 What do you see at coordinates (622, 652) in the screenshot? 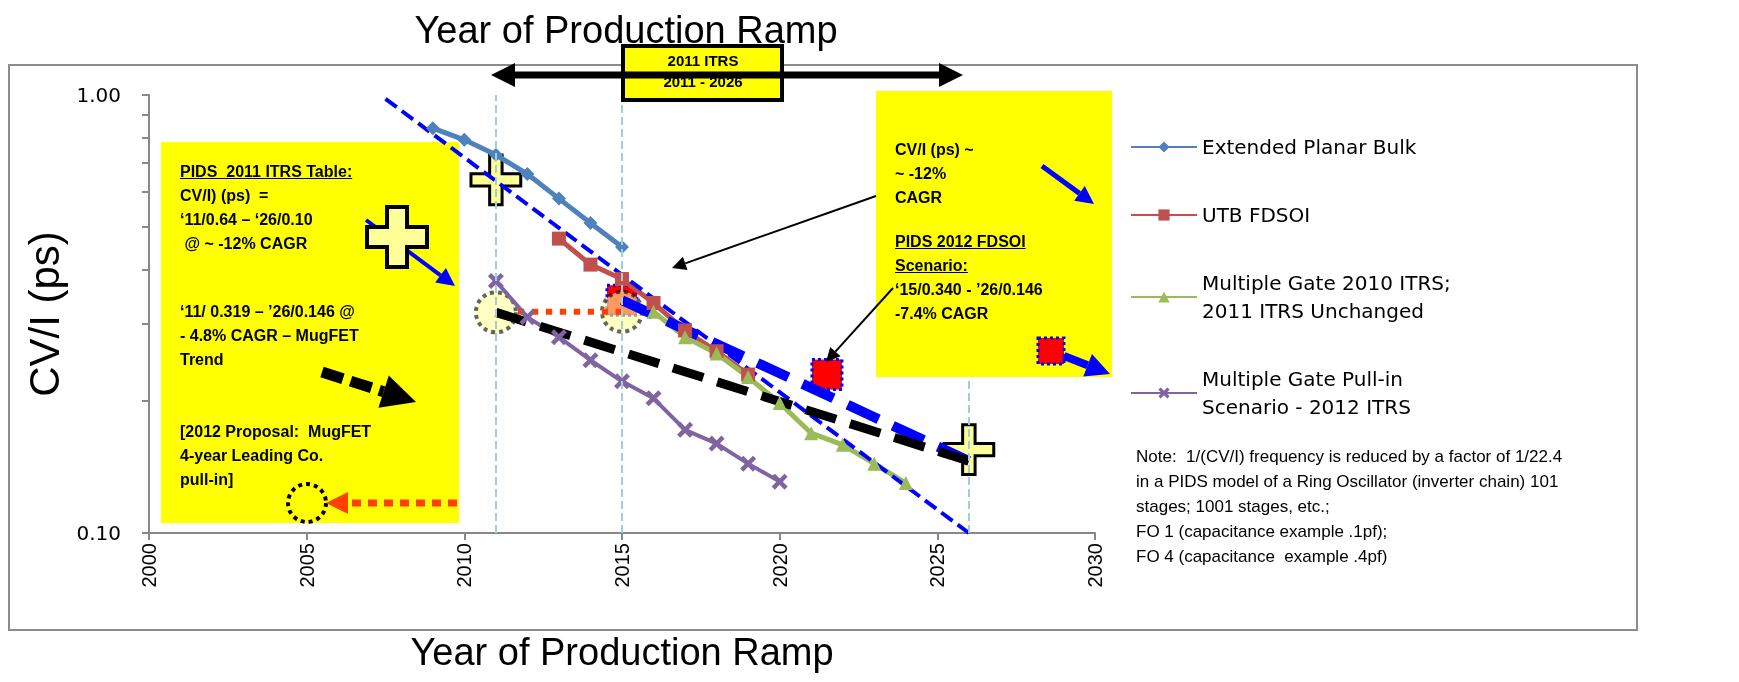
I see `x-axis-title: Year of Production Ramp` at bounding box center [622, 652].